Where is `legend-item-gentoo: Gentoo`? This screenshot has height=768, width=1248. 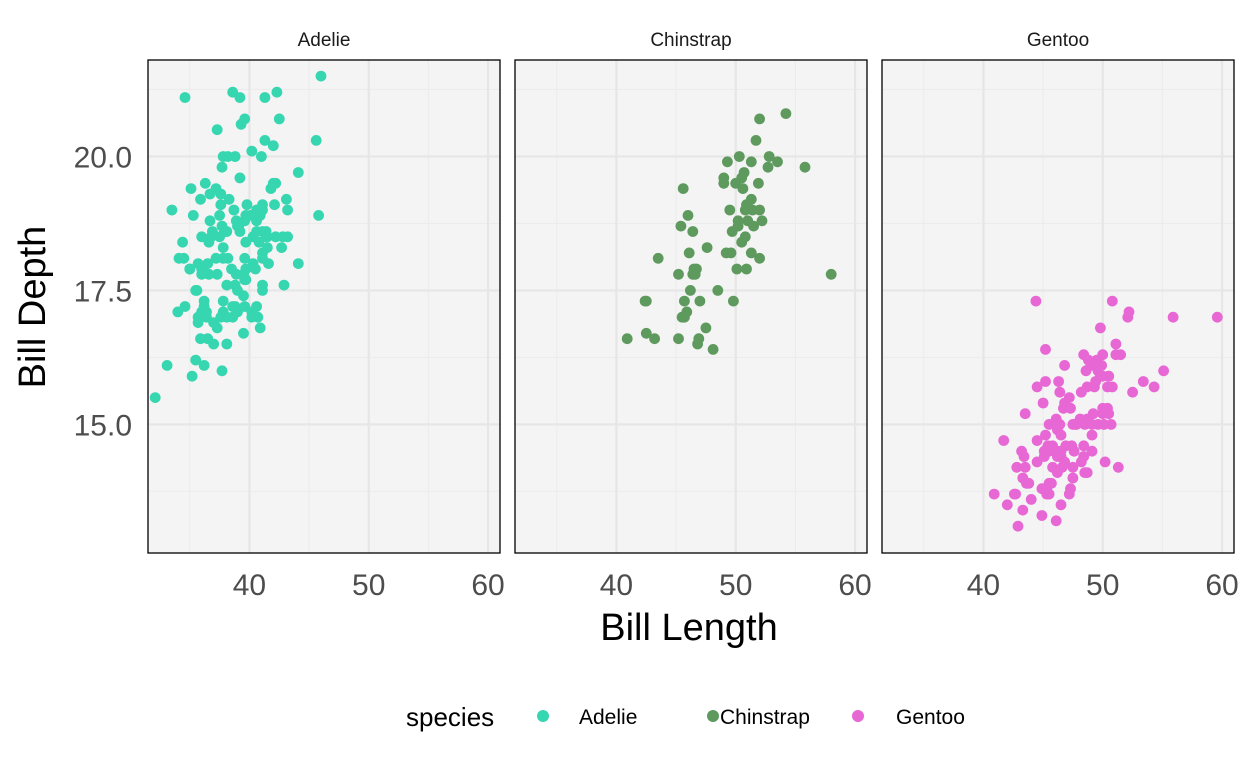 legend-item-gentoo: Gentoo is located at coordinates (908, 717).